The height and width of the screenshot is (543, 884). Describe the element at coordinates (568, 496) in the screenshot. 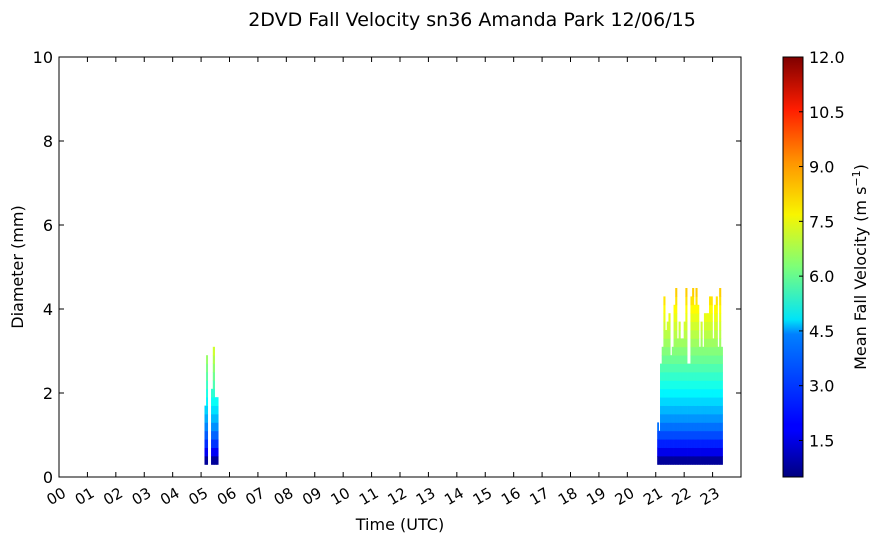

I see `x-tick-label: 18` at that location.